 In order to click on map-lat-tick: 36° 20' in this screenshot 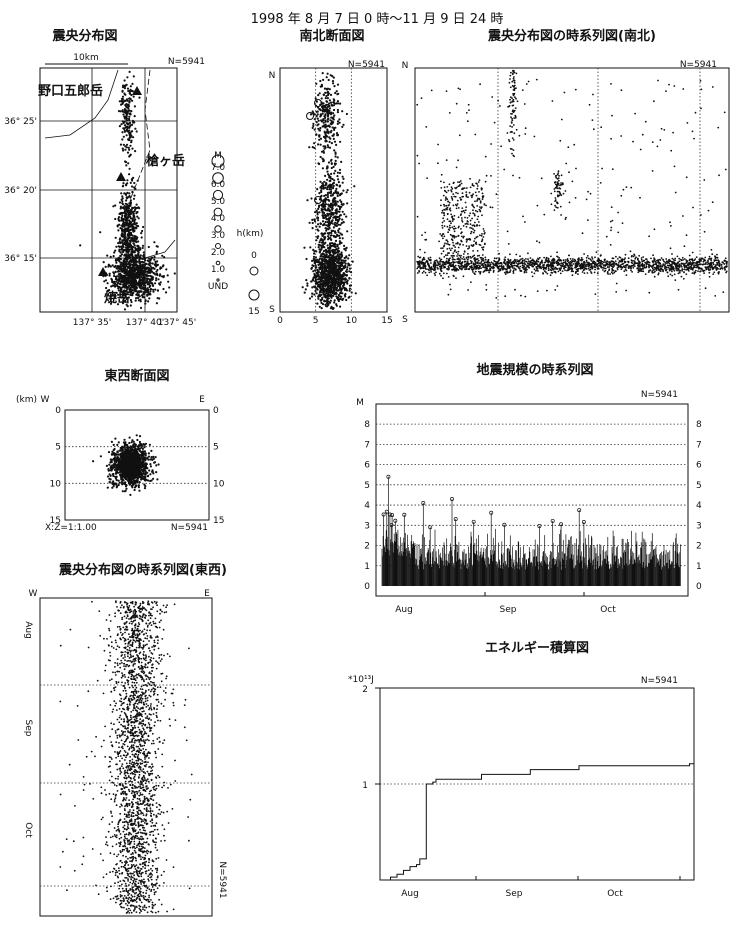, I will do `click(20, 191)`.